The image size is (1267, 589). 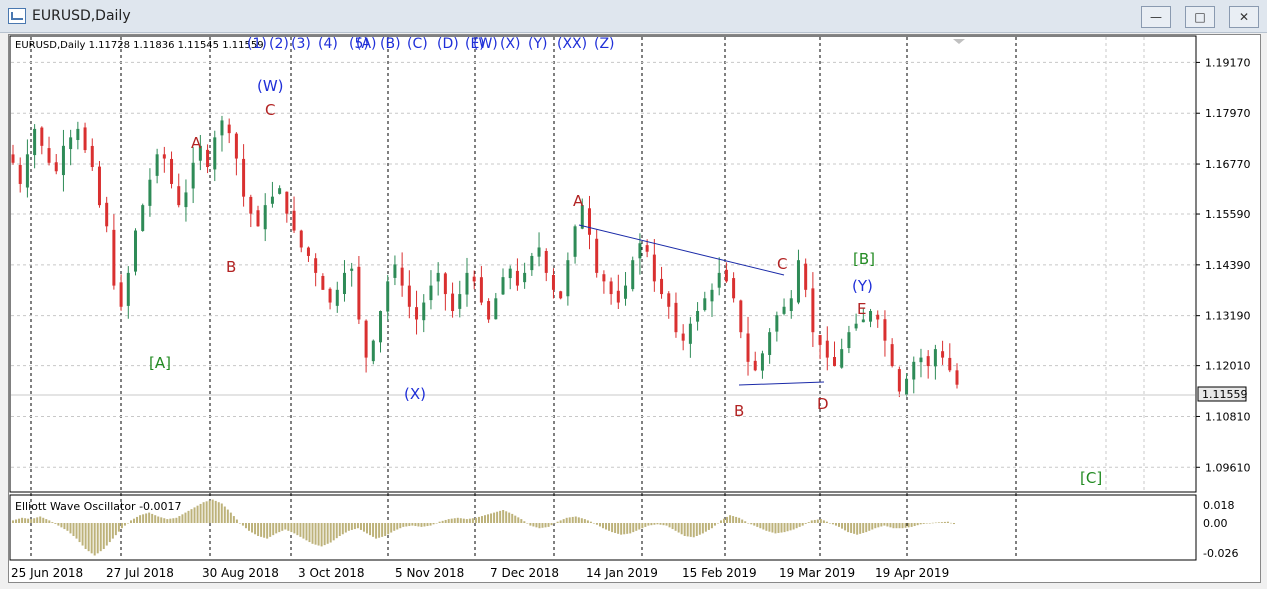 I want to click on wave-toolbar-item: (Y), so click(x=537, y=44).